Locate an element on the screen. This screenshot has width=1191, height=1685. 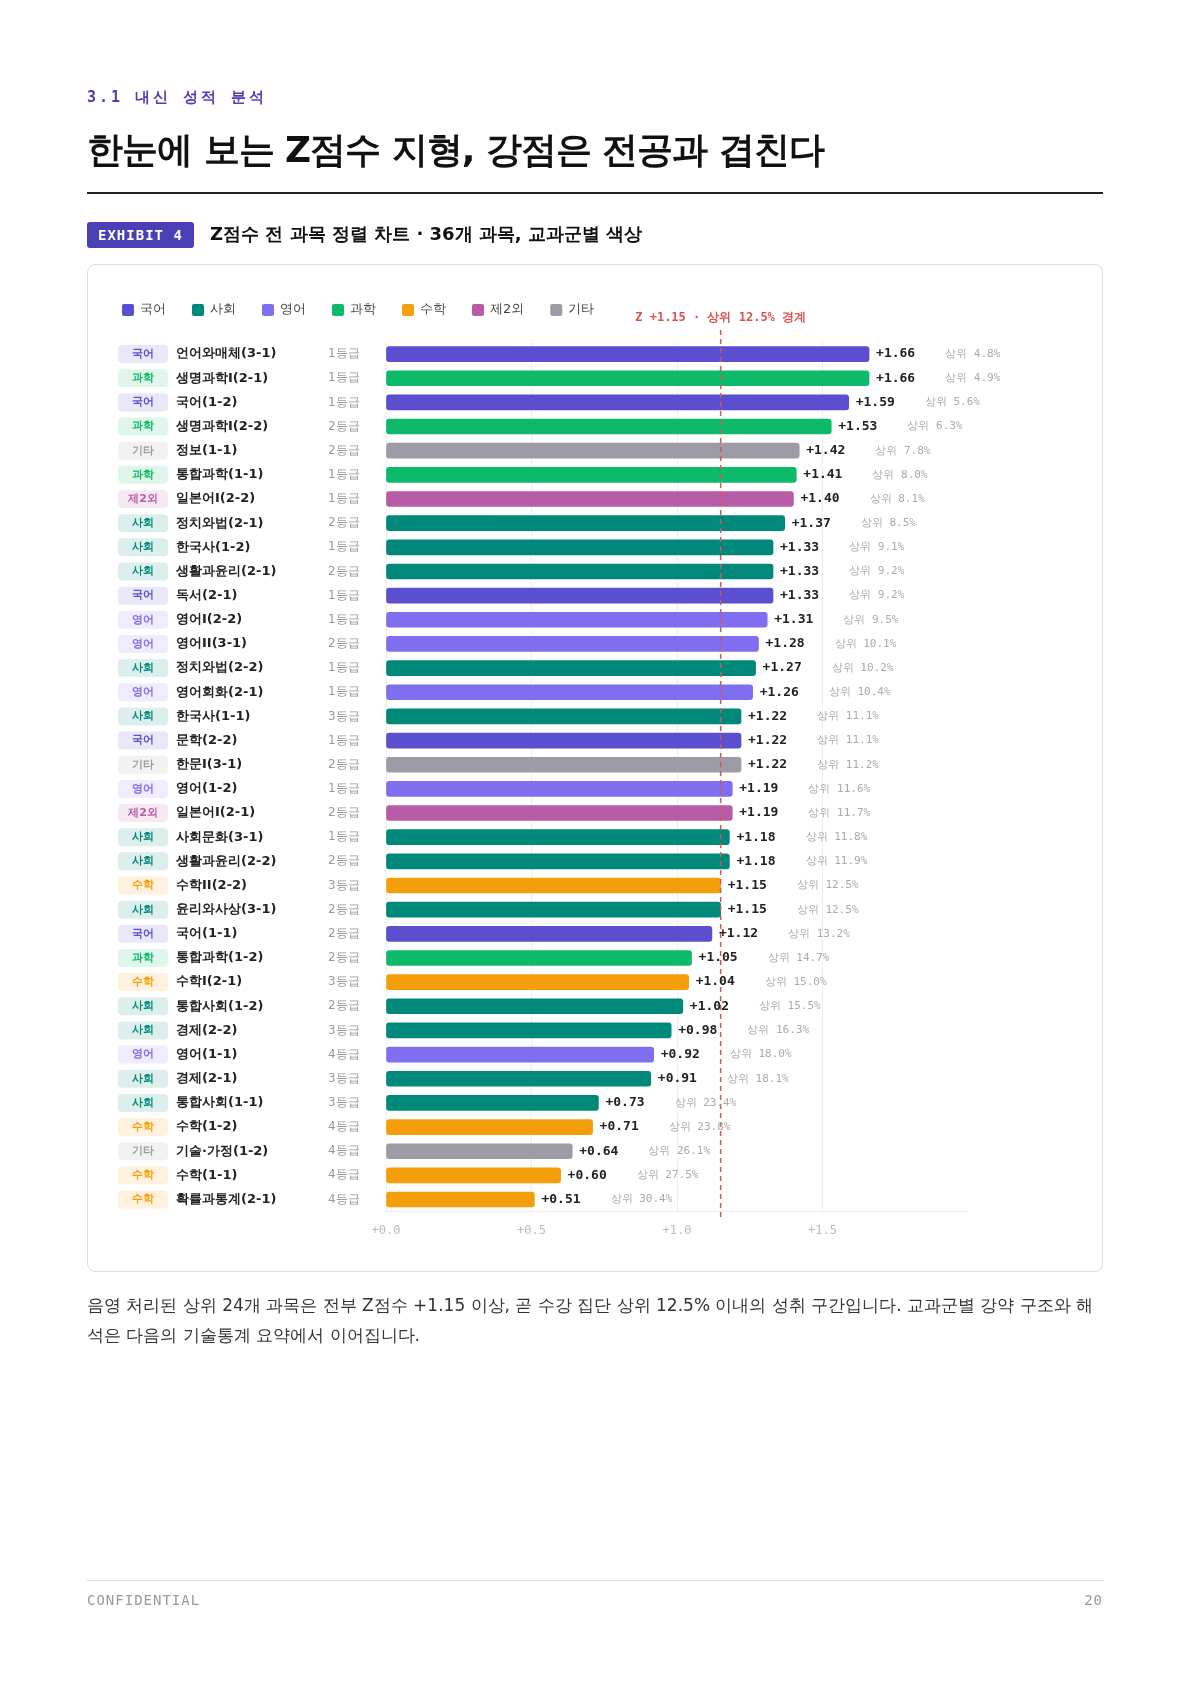
data-label: +0.73 is located at coordinates (625, 1102).